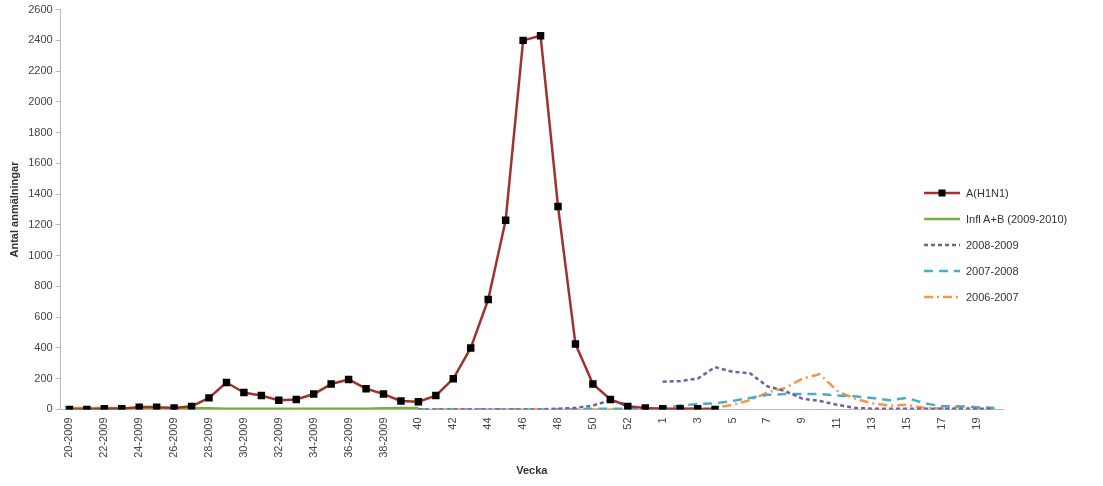  I want to click on legend-label: 2007-2008, so click(992, 271).